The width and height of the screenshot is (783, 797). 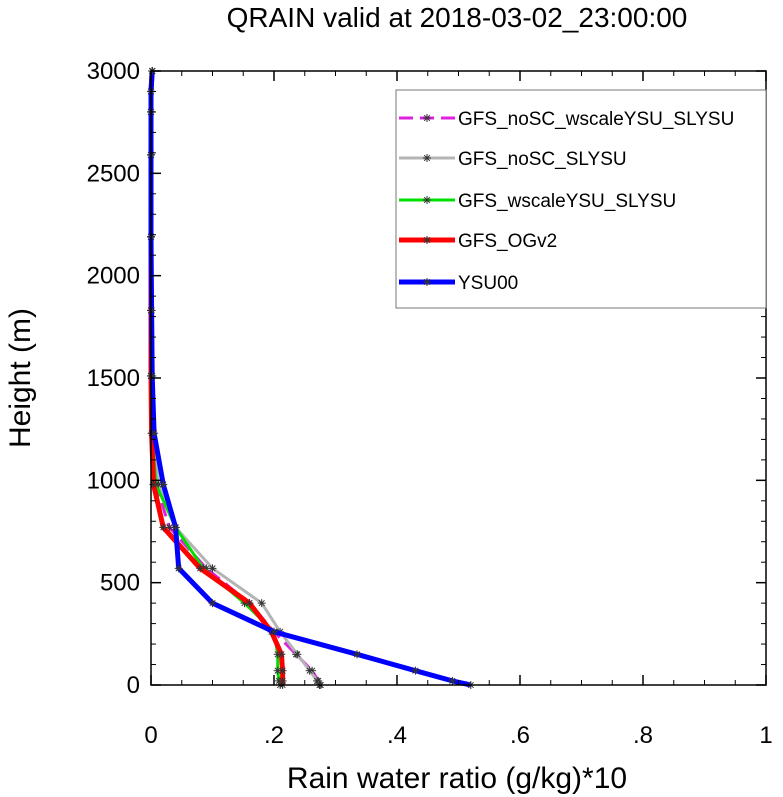 I want to click on legend-item: GFS_wscaleYSU_SLYSU, so click(x=537, y=201).